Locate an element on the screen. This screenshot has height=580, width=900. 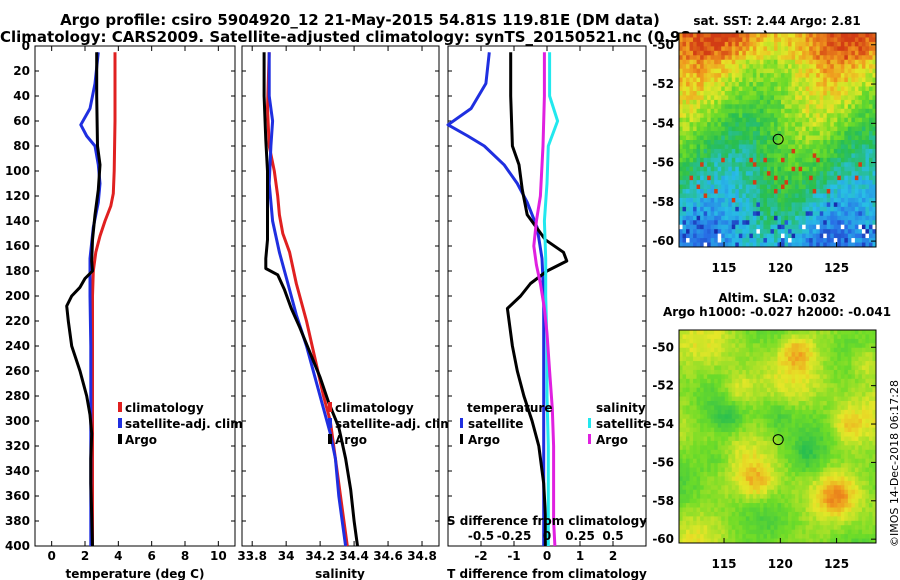
legend-label-s-satellite: satellite is located at coordinates (623, 424).